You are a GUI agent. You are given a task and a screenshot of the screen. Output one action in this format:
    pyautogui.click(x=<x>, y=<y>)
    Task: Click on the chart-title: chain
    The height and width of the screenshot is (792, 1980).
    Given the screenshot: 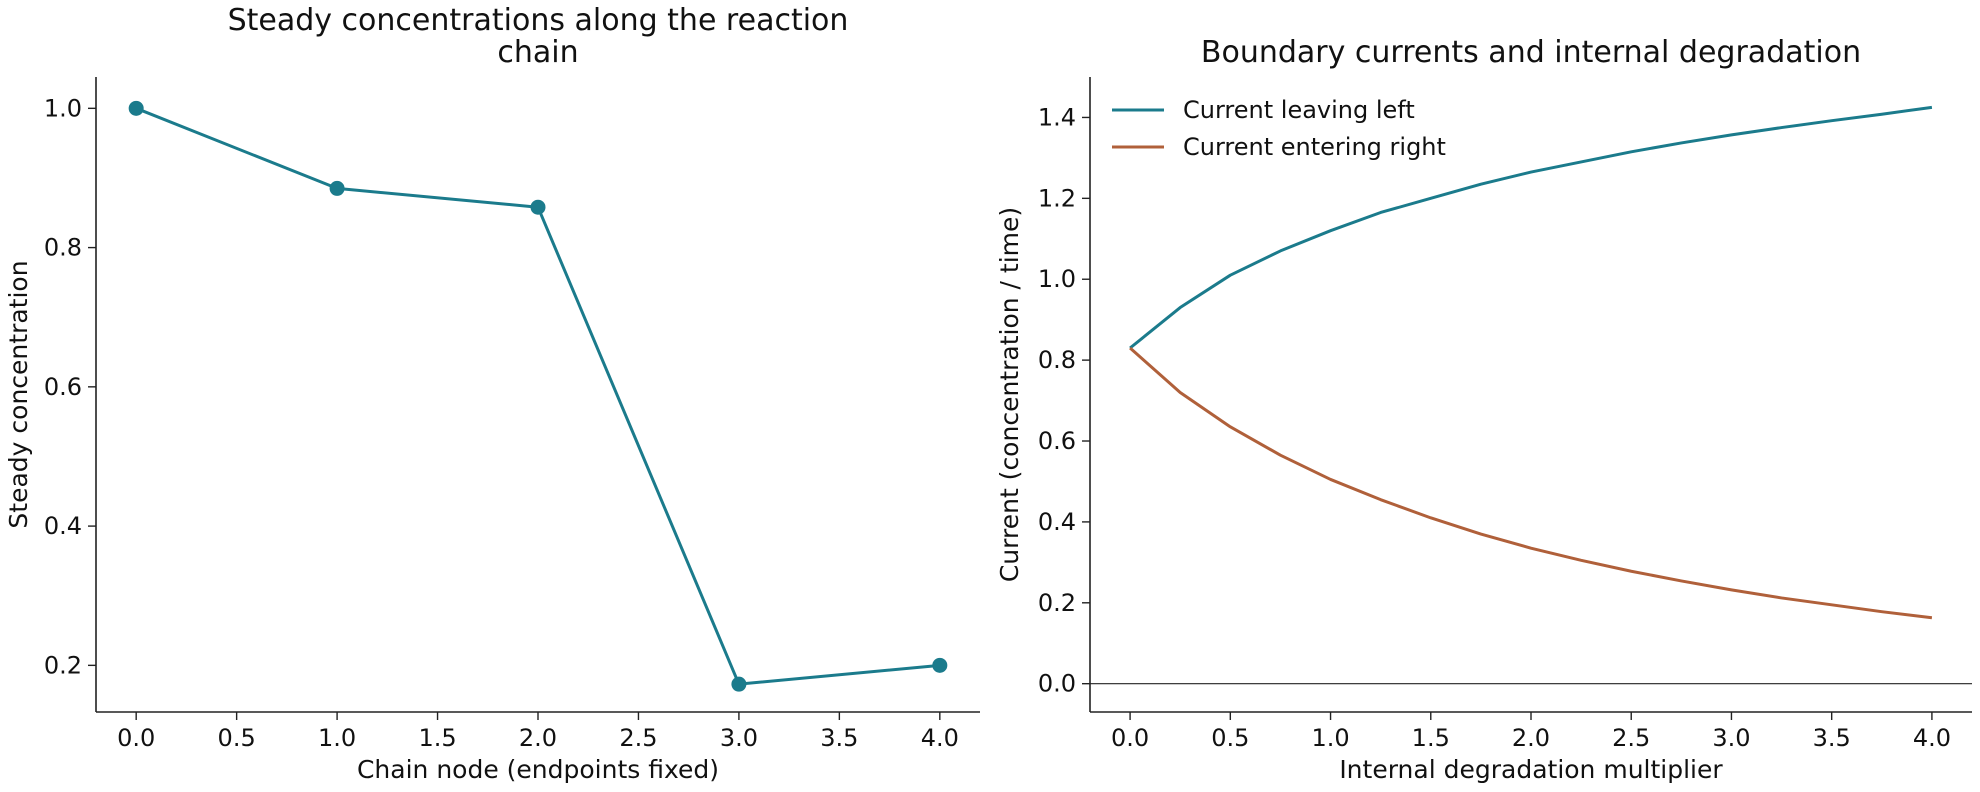 What is the action you would take?
    pyautogui.click(x=537, y=52)
    